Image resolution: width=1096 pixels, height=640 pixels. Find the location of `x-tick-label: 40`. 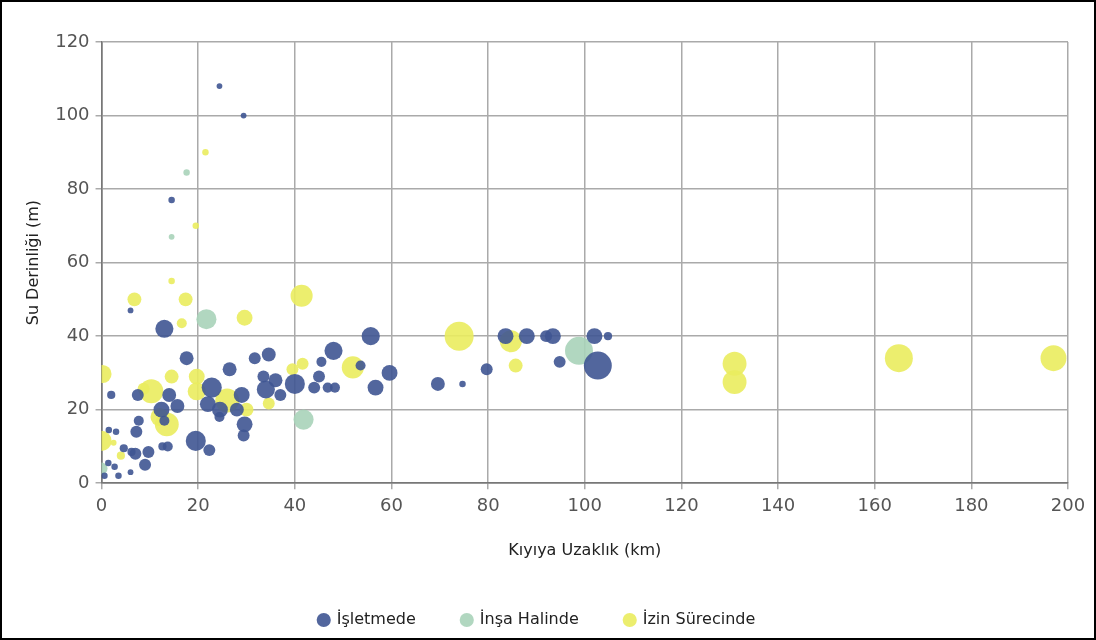

x-tick-label: 40 is located at coordinates (295, 504).